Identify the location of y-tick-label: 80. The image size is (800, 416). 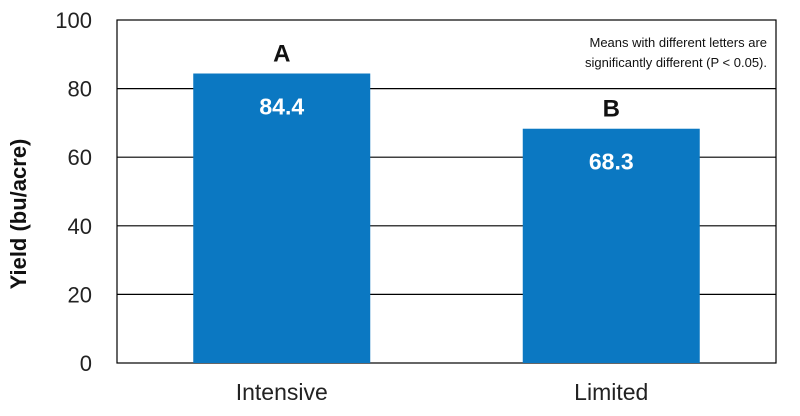
(80, 89).